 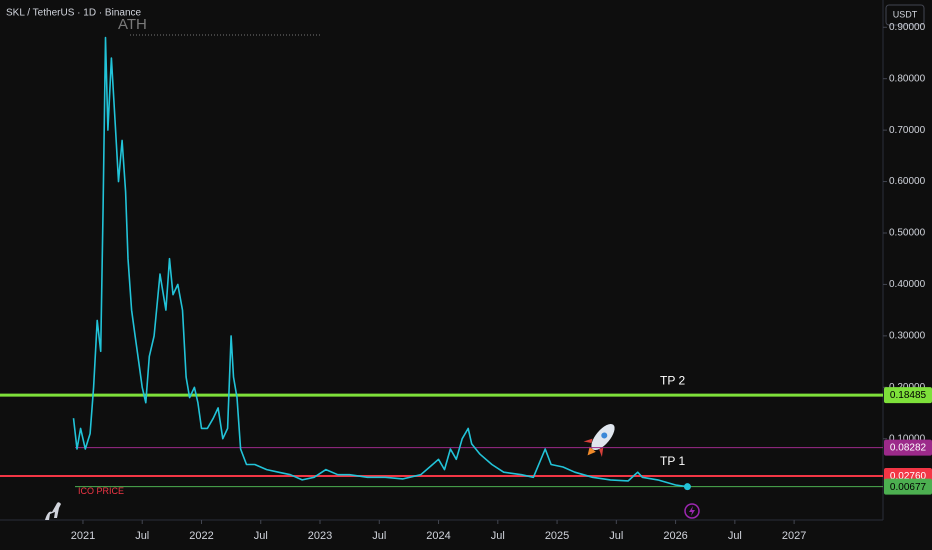 I want to click on y-tick-label: 0.70000, so click(x=907, y=130).